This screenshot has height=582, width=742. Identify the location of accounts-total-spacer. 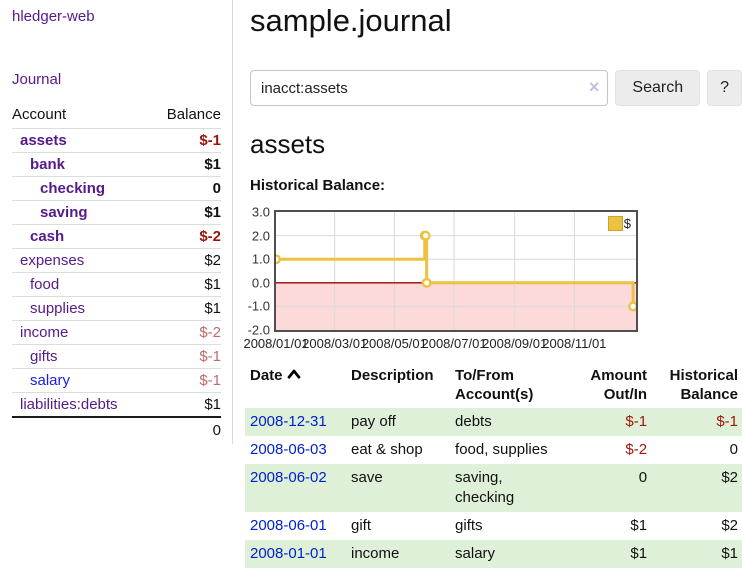
(81, 429).